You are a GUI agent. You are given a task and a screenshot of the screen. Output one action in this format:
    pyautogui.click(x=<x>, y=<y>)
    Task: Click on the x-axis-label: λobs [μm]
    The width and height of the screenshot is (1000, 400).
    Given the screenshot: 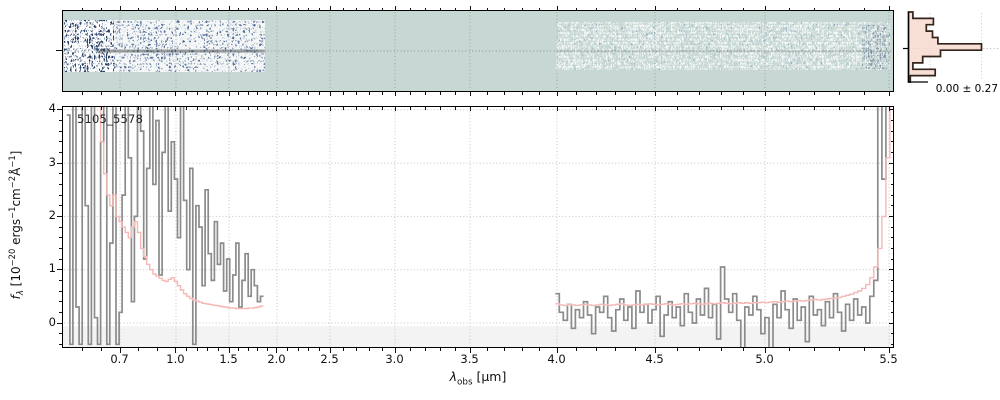 What is the action you would take?
    pyautogui.click(x=478, y=378)
    